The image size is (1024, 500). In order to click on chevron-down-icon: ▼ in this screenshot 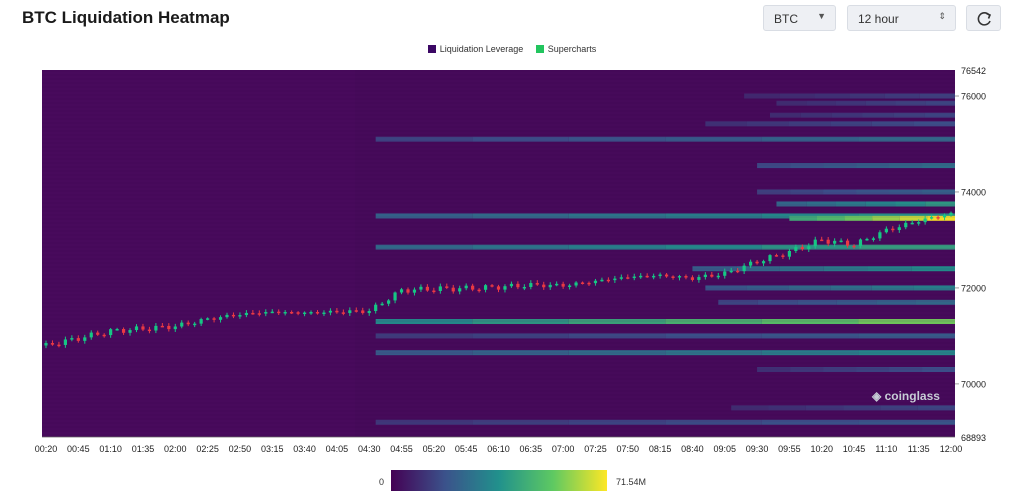, I will do `click(821, 16)`.